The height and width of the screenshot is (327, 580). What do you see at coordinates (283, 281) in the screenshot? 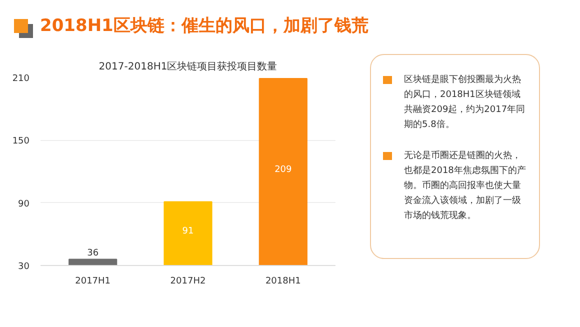
I see `x-tick-label: 2018H1` at bounding box center [283, 281].